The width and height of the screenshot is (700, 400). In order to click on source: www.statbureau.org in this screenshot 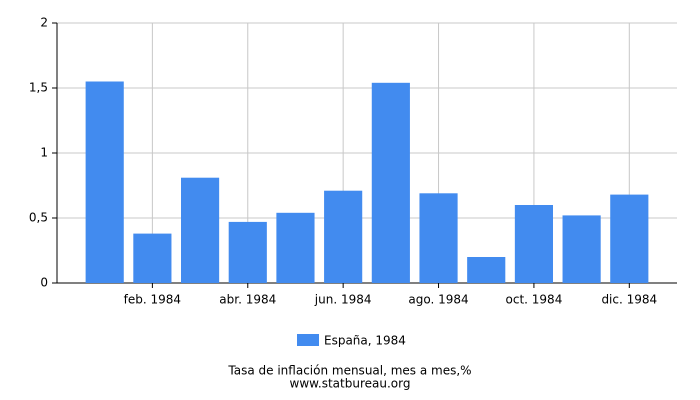, I will do `click(350, 384)`.